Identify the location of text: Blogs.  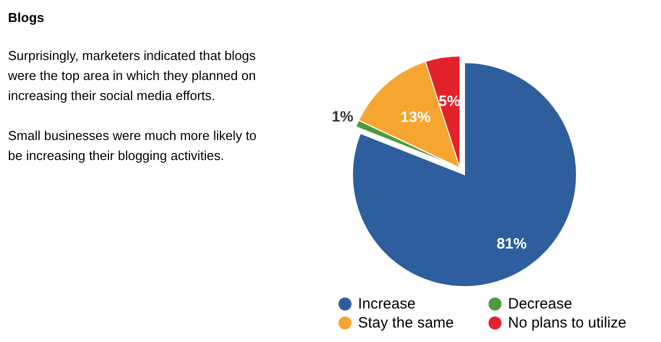
(27, 18).